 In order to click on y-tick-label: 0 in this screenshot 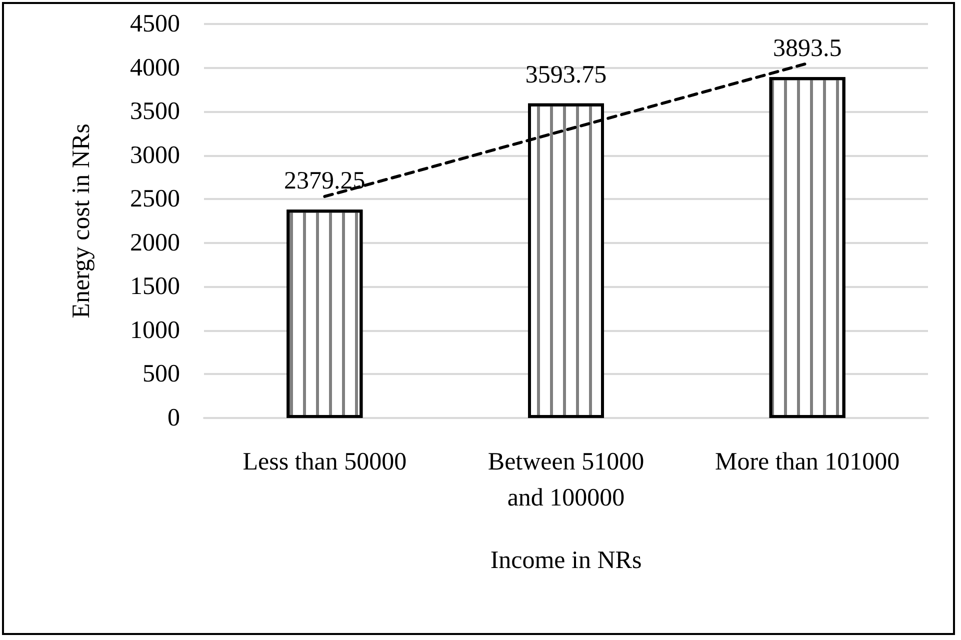, I will do `click(174, 418)`.